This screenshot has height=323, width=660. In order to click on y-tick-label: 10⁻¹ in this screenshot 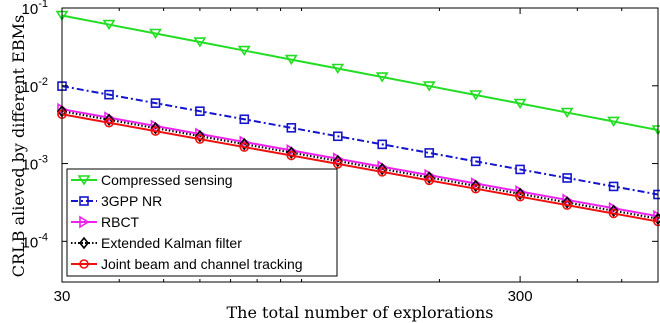, I will do `click(35, 9)`.